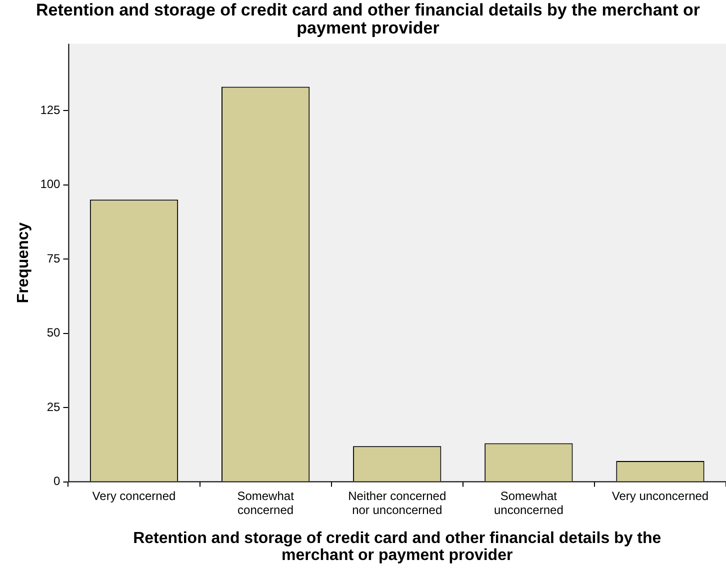  Describe the element at coordinates (660, 496) in the screenshot. I see `x-tick-label: Very unconcerned` at that location.